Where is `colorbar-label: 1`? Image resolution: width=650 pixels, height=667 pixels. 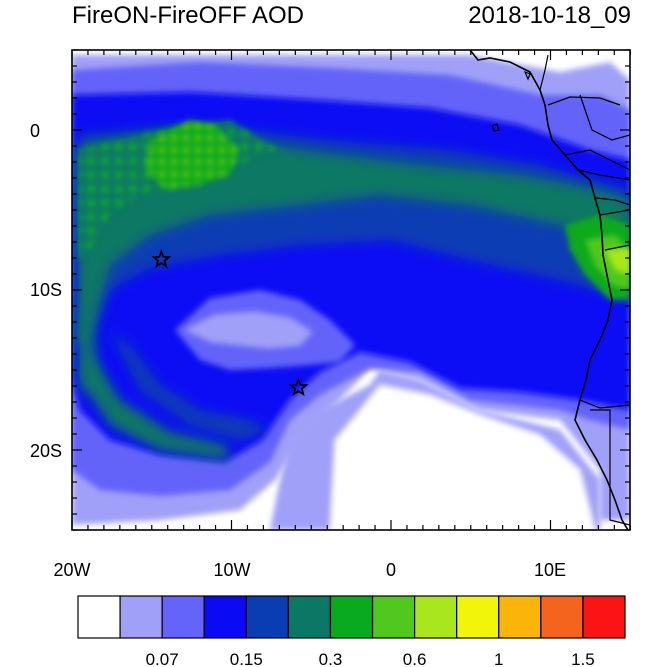
colorbar-label: 1 is located at coordinates (498, 658).